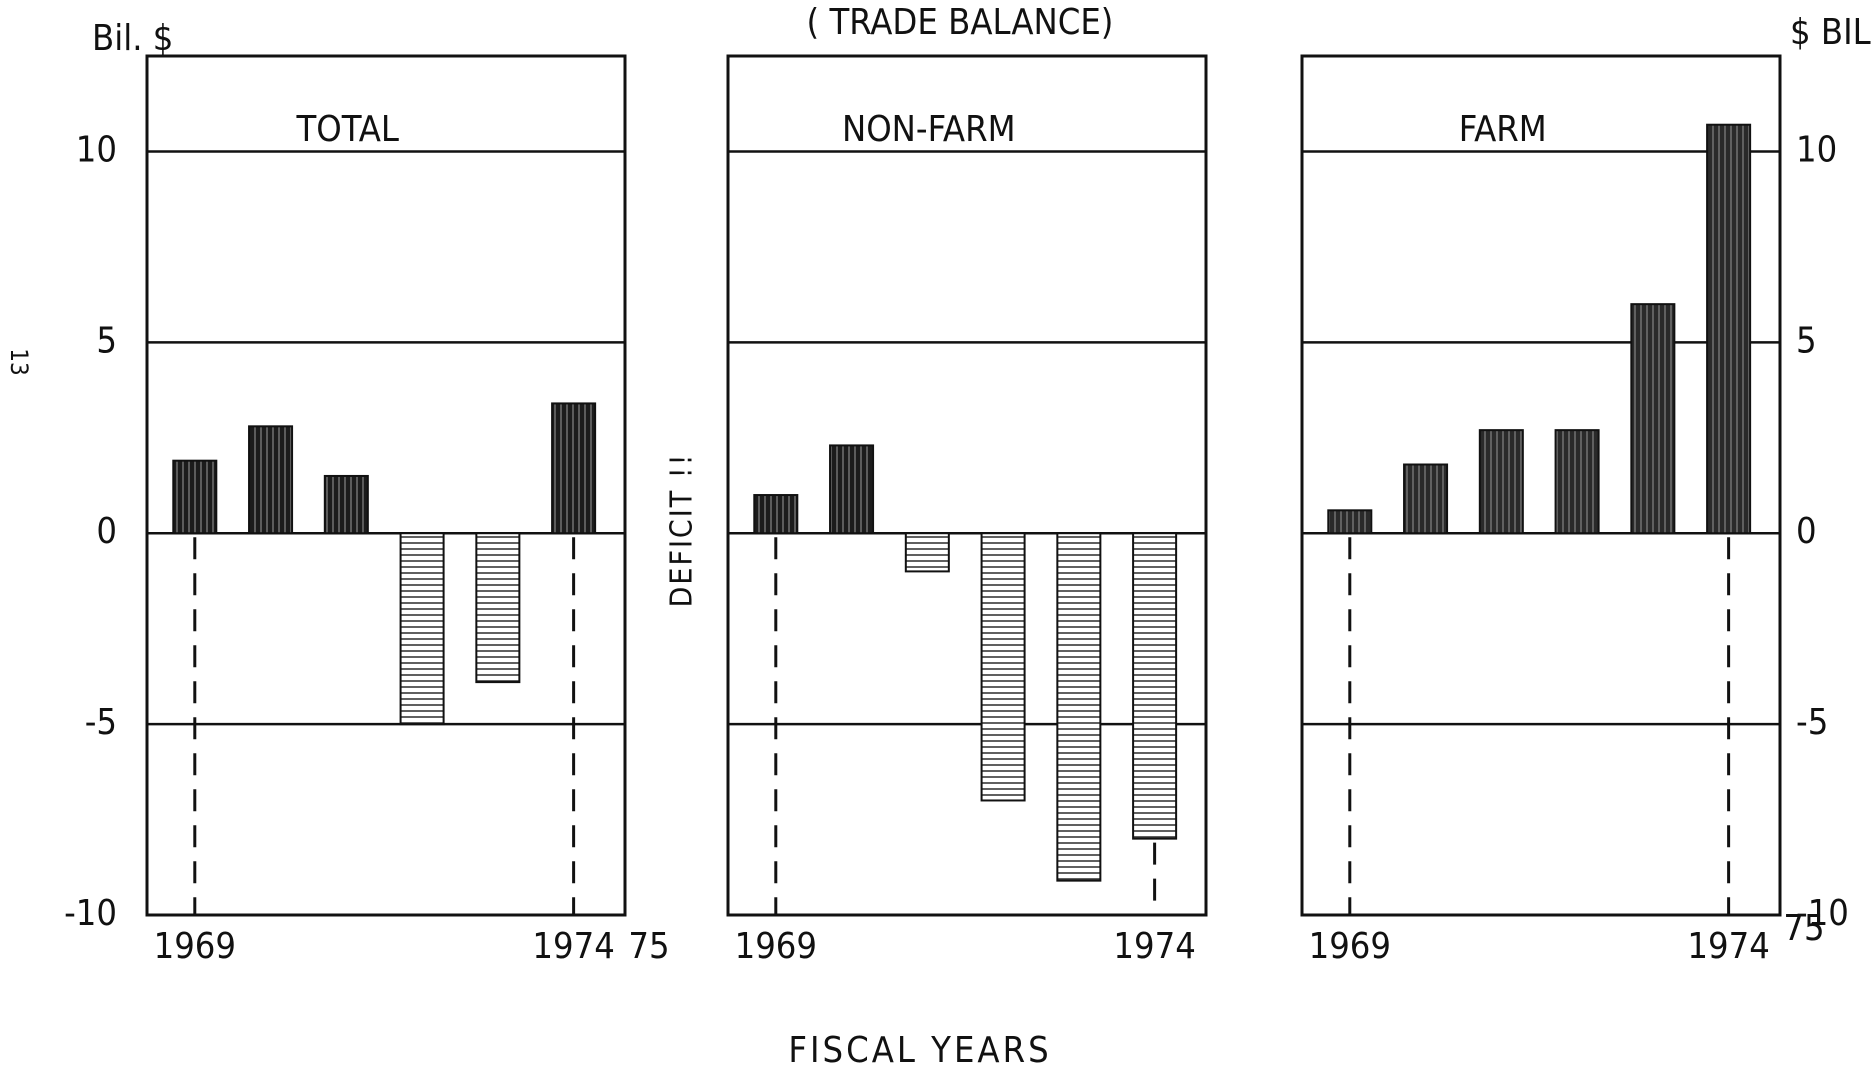  What do you see at coordinates (929, 129) in the screenshot?
I see `panel-title: NON-FARM` at bounding box center [929, 129].